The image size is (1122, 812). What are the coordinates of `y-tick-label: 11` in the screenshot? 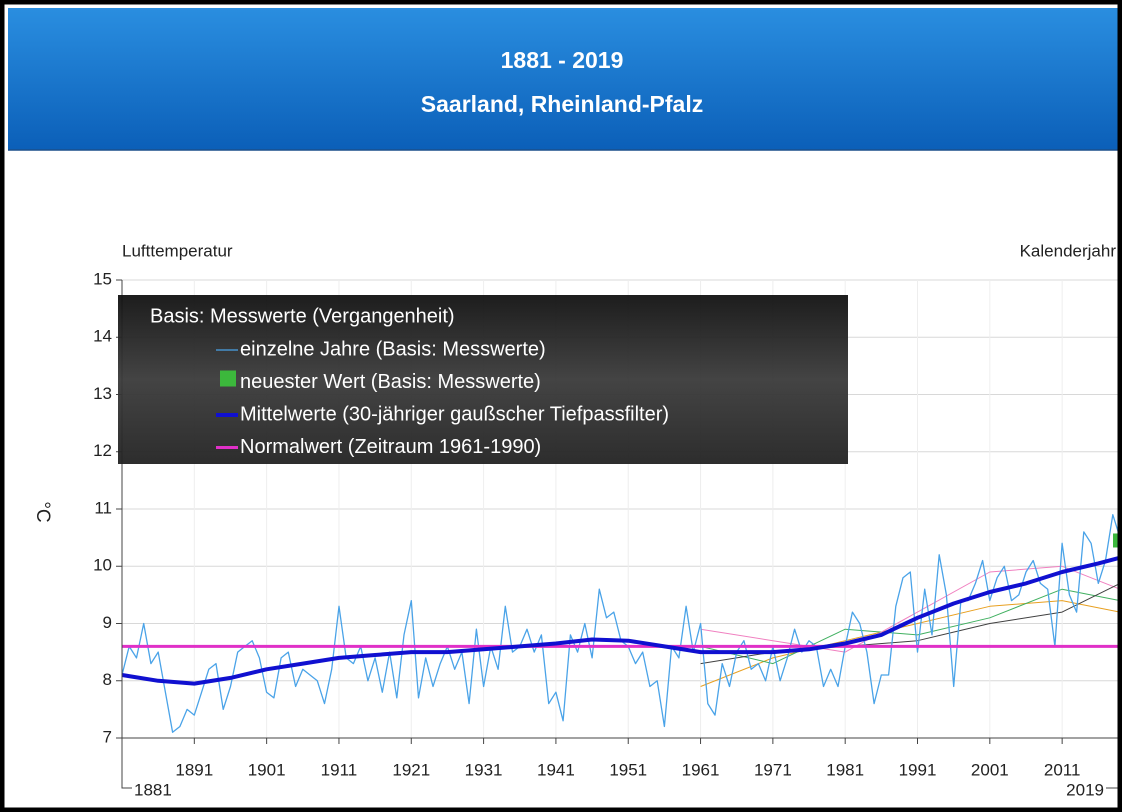 It's located at (103, 507).